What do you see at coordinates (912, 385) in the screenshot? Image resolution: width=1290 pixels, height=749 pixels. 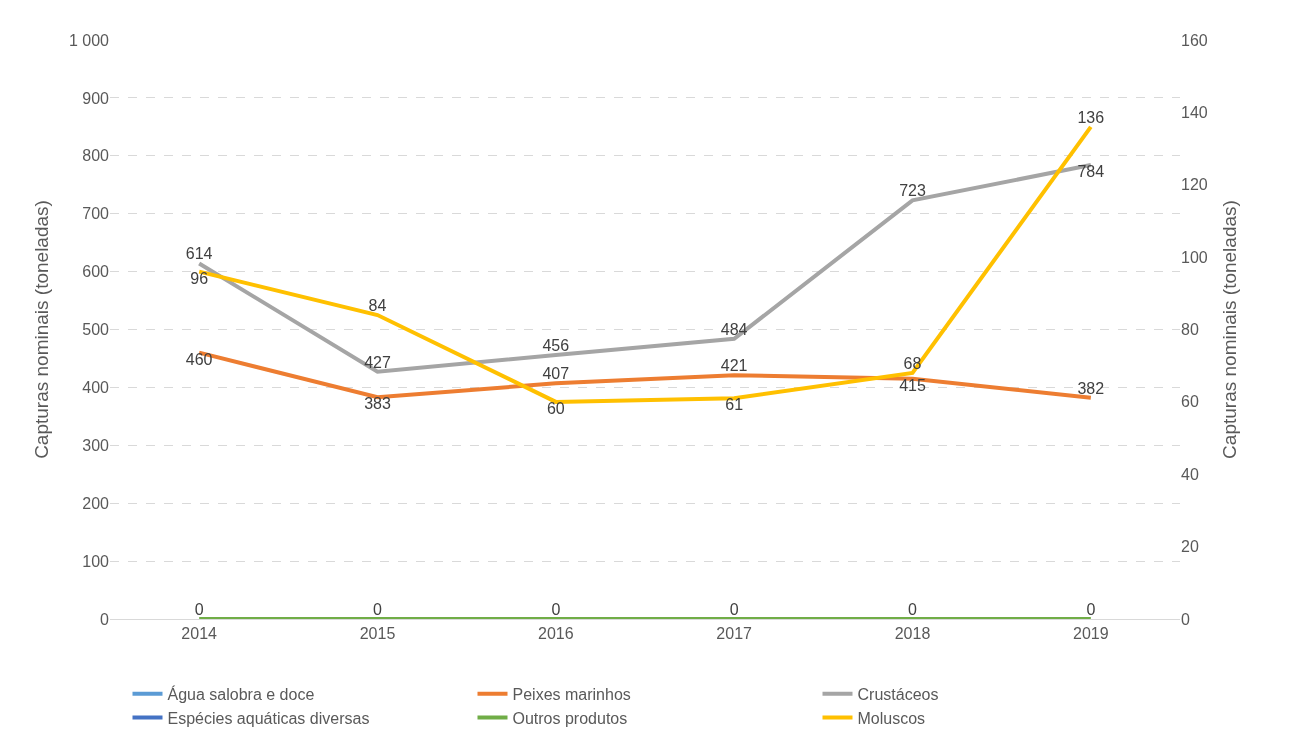 I see `data-label: 415` at bounding box center [912, 385].